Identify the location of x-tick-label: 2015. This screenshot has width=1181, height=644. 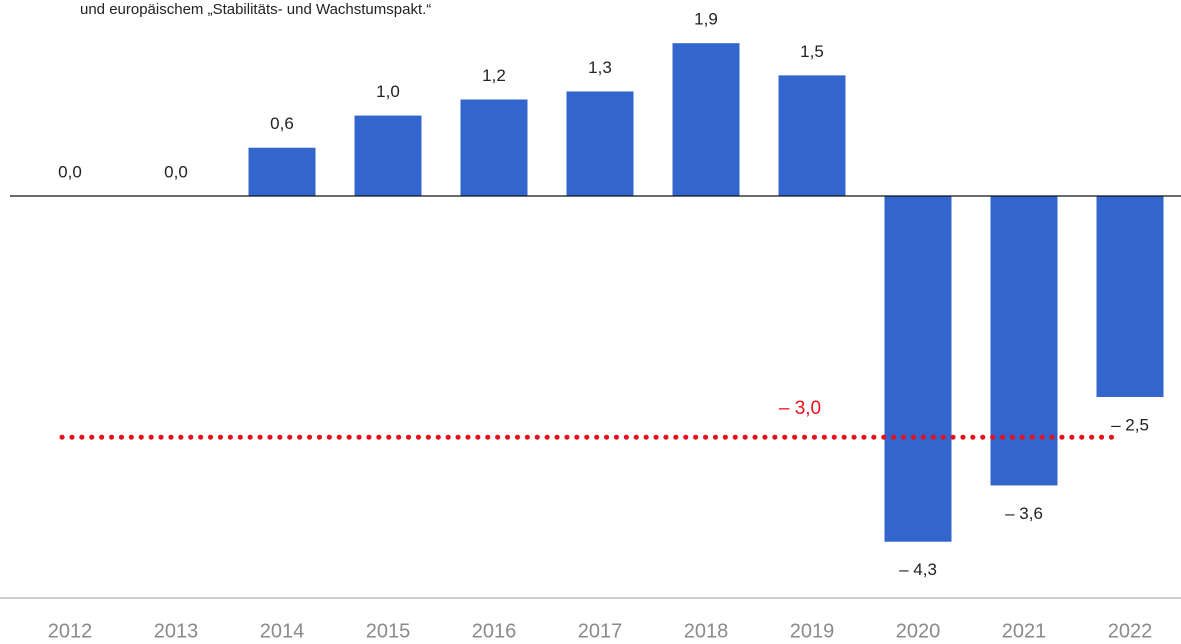
(388, 631).